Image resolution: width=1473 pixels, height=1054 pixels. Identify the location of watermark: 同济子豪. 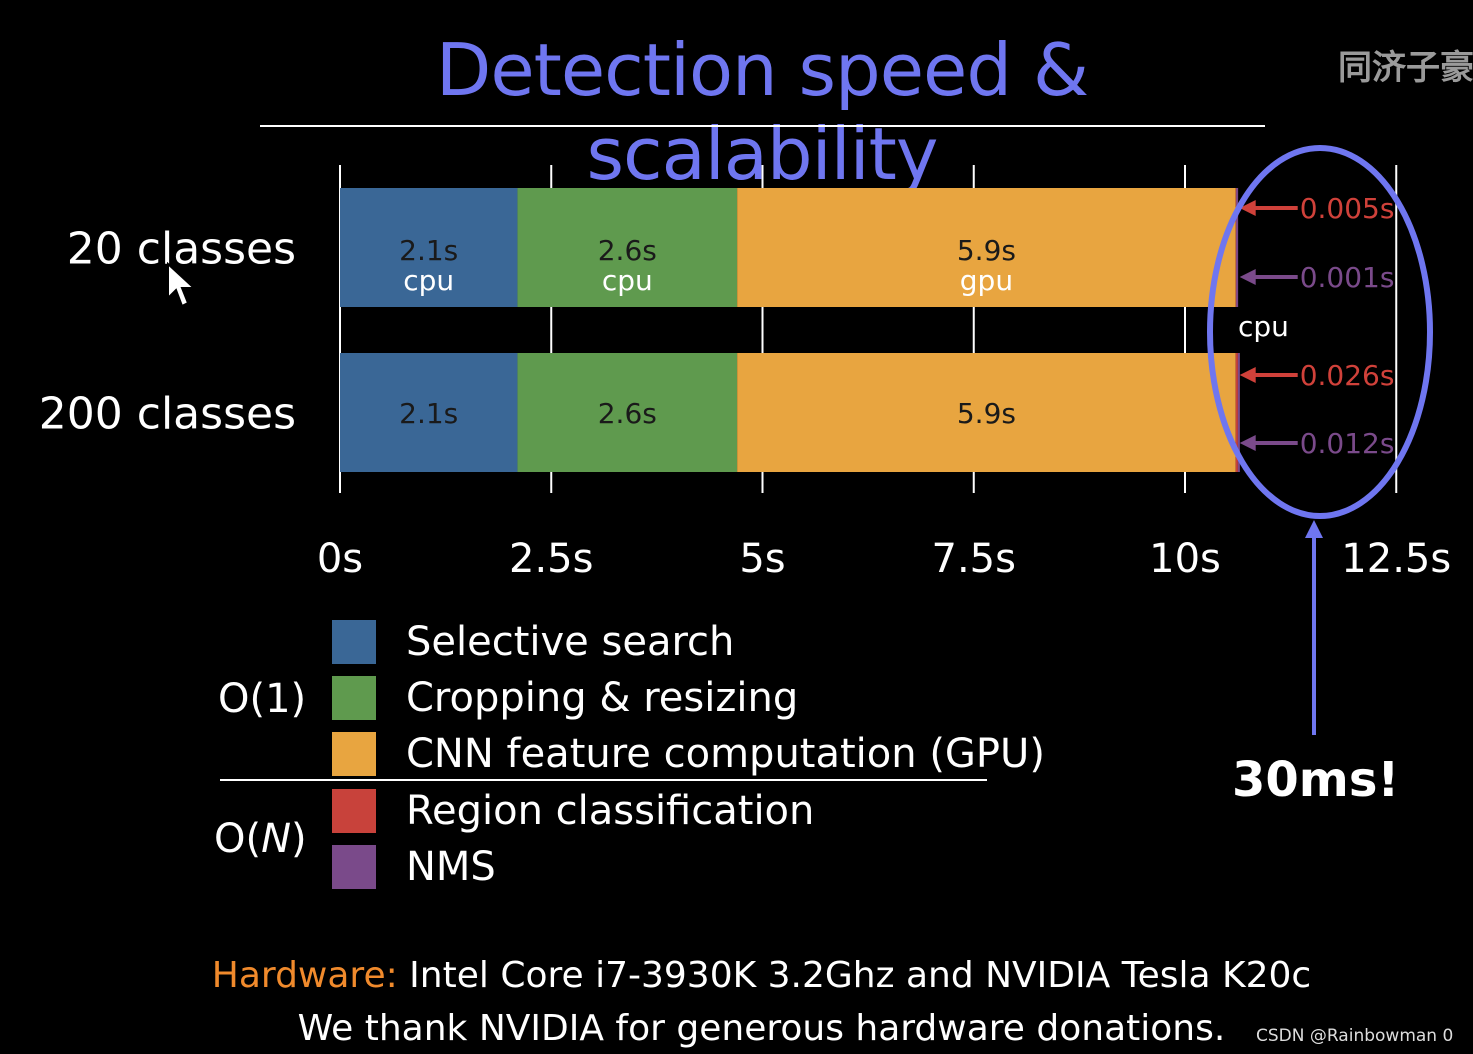
(1405, 68).